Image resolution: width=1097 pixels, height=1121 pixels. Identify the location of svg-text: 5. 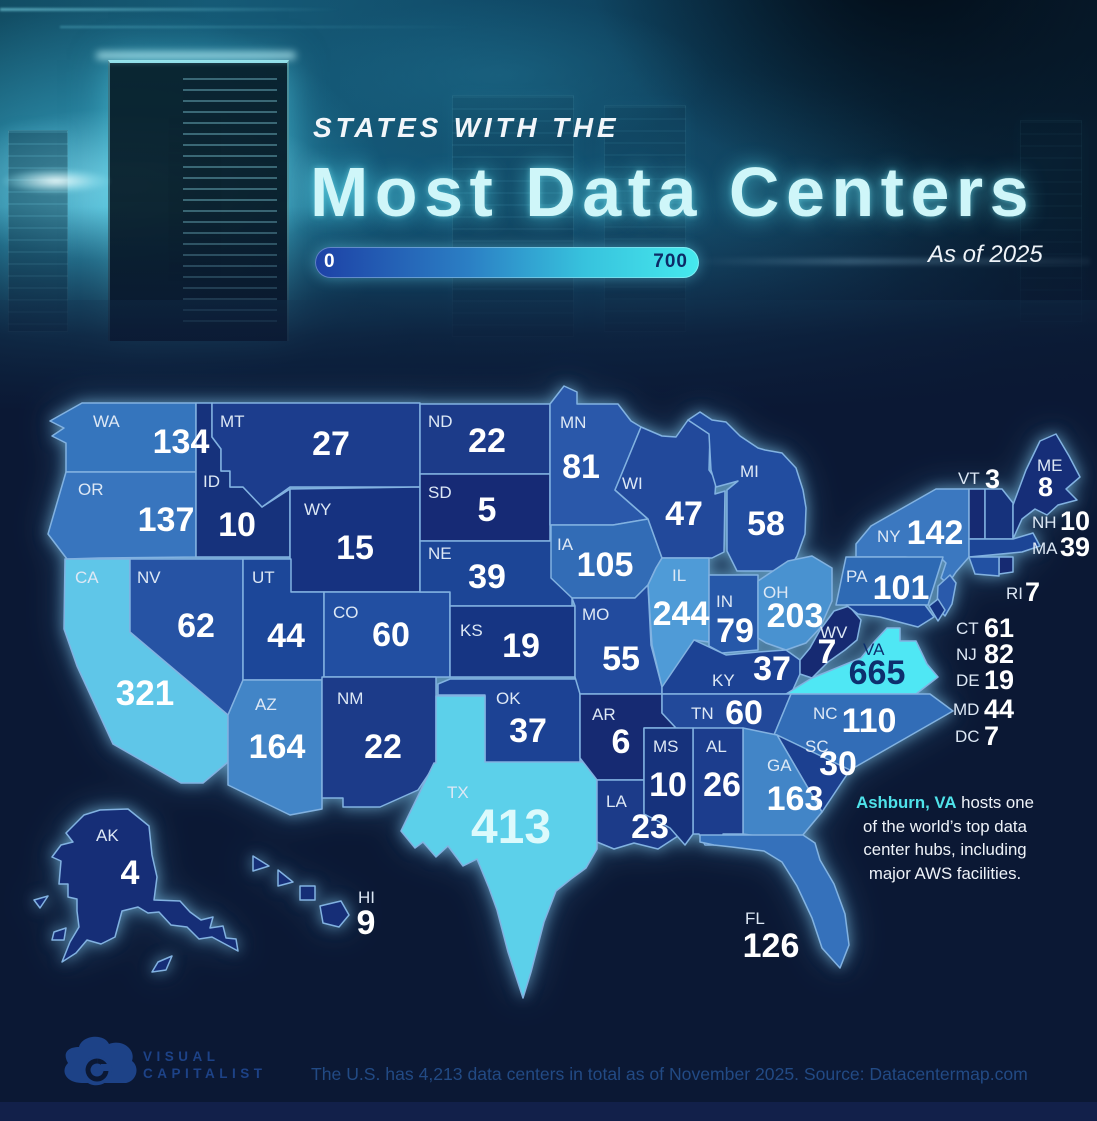
(487, 510).